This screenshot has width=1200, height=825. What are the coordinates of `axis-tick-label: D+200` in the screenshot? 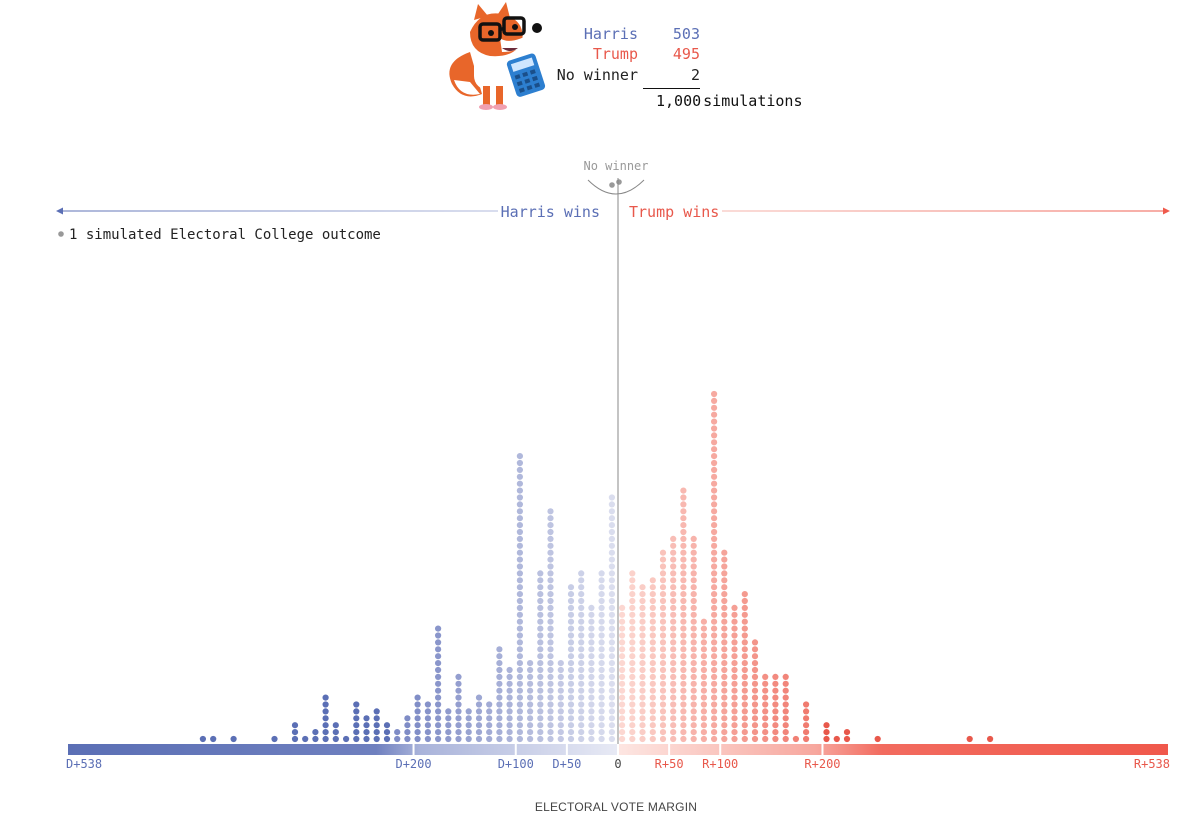 It's located at (413, 764).